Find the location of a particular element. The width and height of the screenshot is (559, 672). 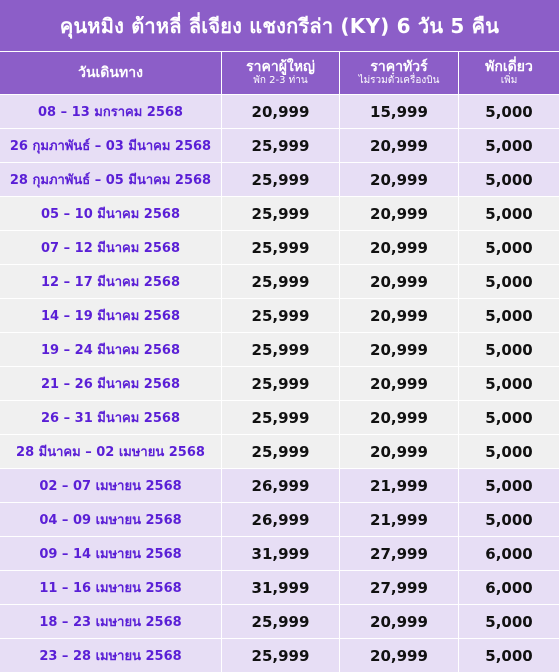

table-row: 19 – 24 มีนาคม 2568 25,999 20,999 5,000 is located at coordinates (279, 349).